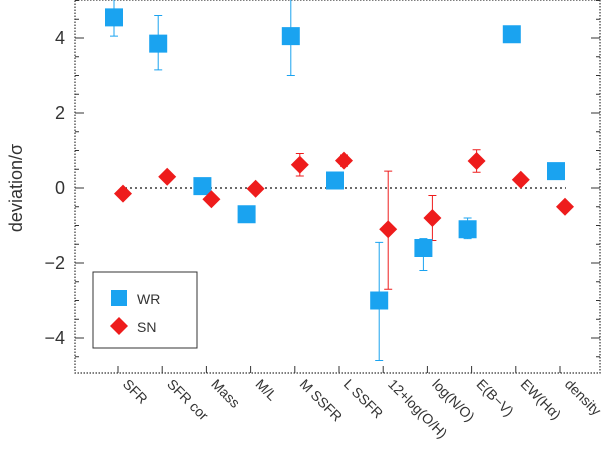 The width and height of the screenshot is (609, 467). Describe the element at coordinates (148, 299) in the screenshot. I see `legend-wr-label: WR` at that location.